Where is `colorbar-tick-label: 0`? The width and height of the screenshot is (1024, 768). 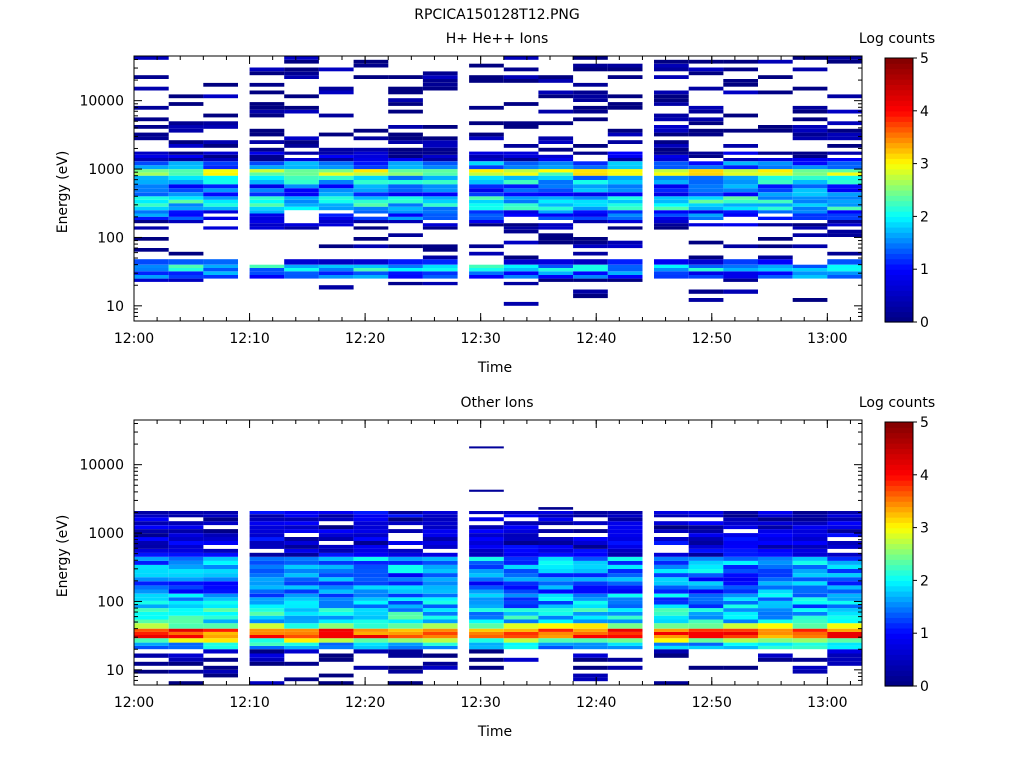
colorbar-tick-label: 0 is located at coordinates (924, 323).